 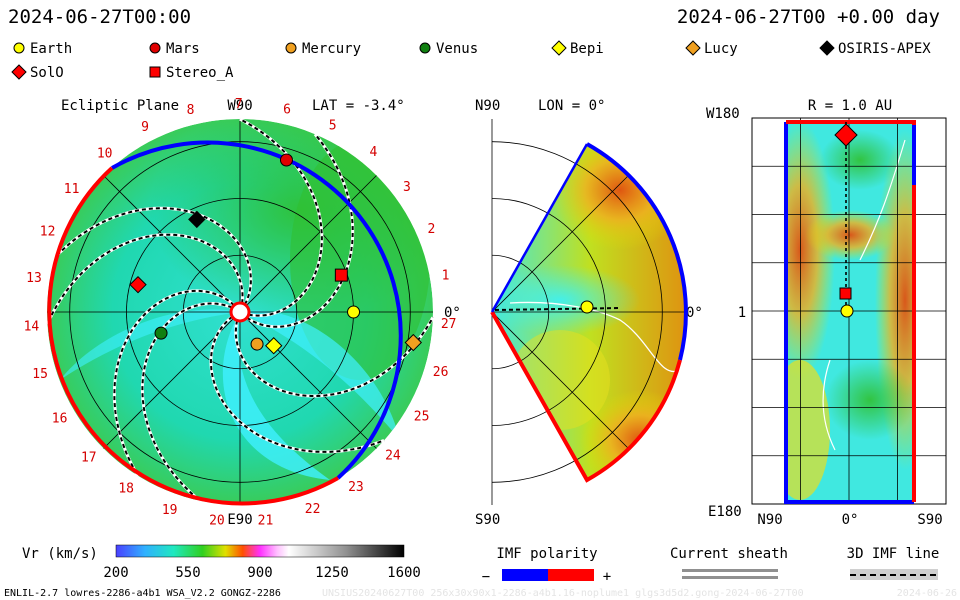 What do you see at coordinates (742, 313) in the screenshot?
I see `map-mid-label: 1` at bounding box center [742, 313].